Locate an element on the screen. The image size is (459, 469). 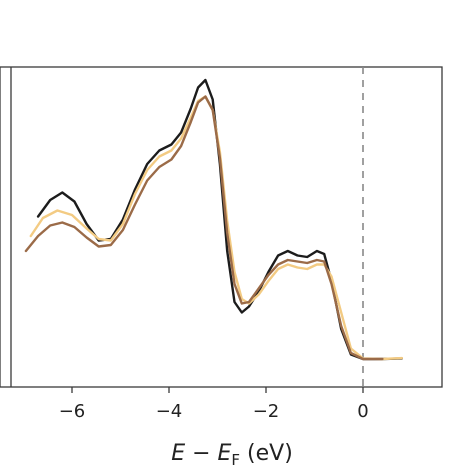
x-tick-label: −4 is located at coordinates (169, 411).